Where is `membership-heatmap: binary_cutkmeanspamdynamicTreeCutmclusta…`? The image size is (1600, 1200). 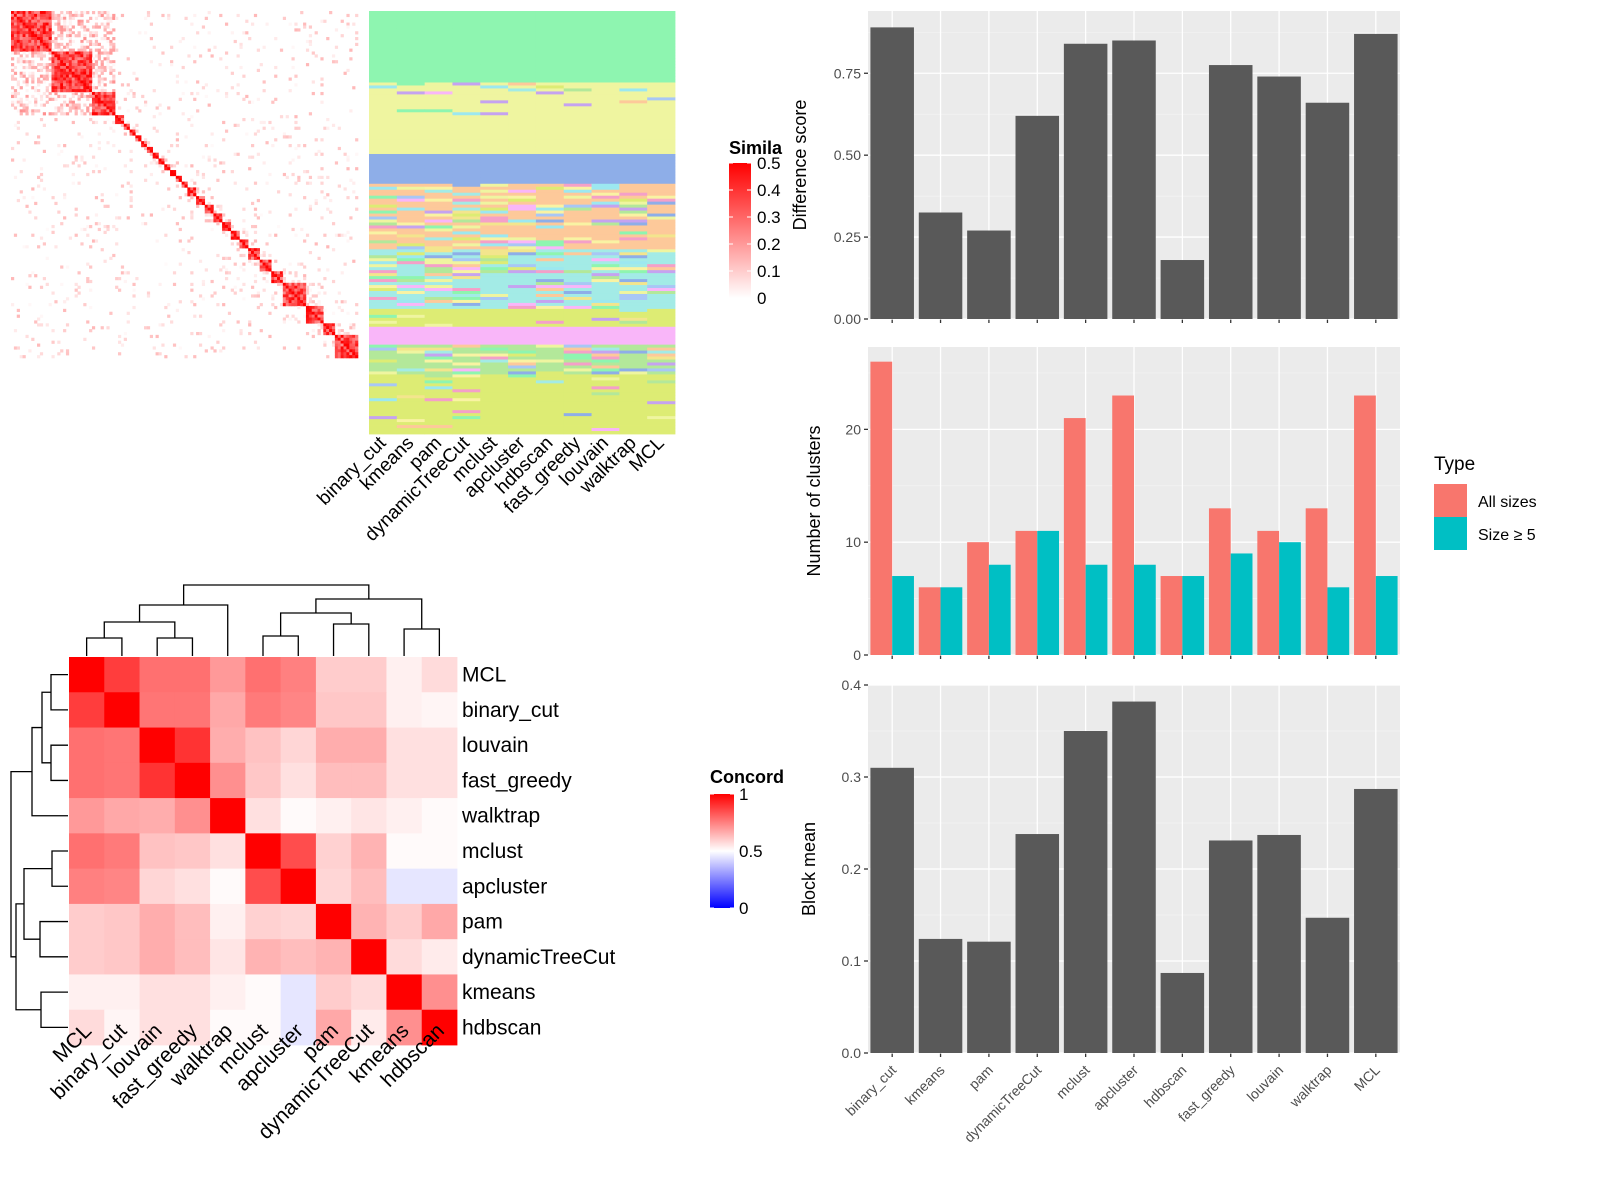
membership-heatmap: binary_cutkmeanspamdynamicTreeCutmclusta… is located at coordinates (495, 278).